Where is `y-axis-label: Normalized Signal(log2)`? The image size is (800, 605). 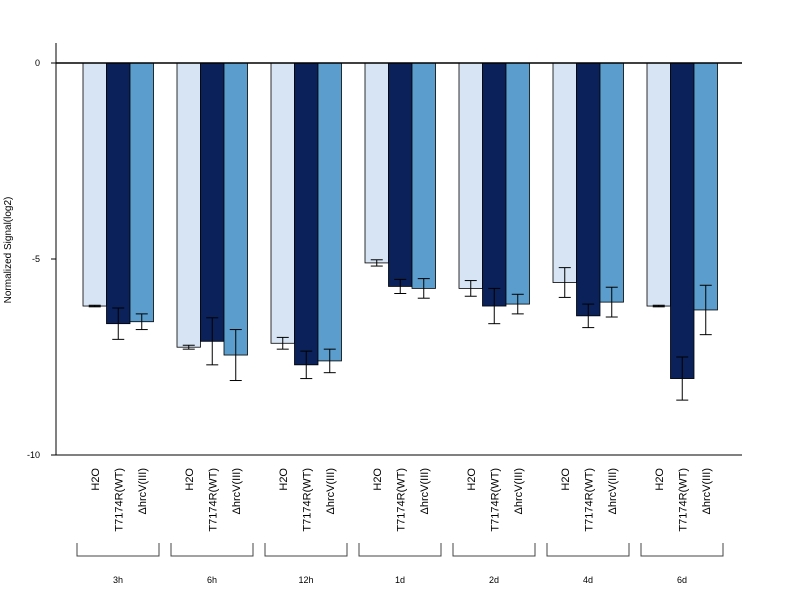
y-axis-label: Normalized Signal(log2) is located at coordinates (8, 250).